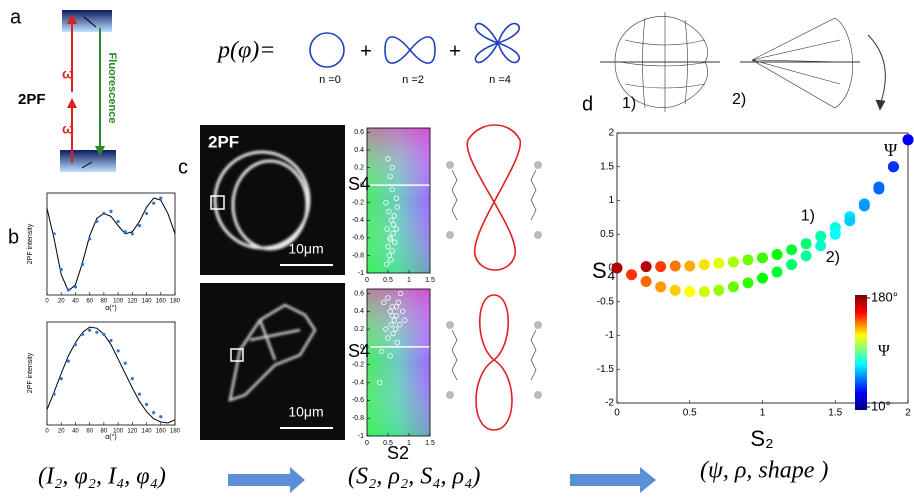  Describe the element at coordinates (690, 413) in the screenshot. I see `x-tick-label: 0.5` at that location.